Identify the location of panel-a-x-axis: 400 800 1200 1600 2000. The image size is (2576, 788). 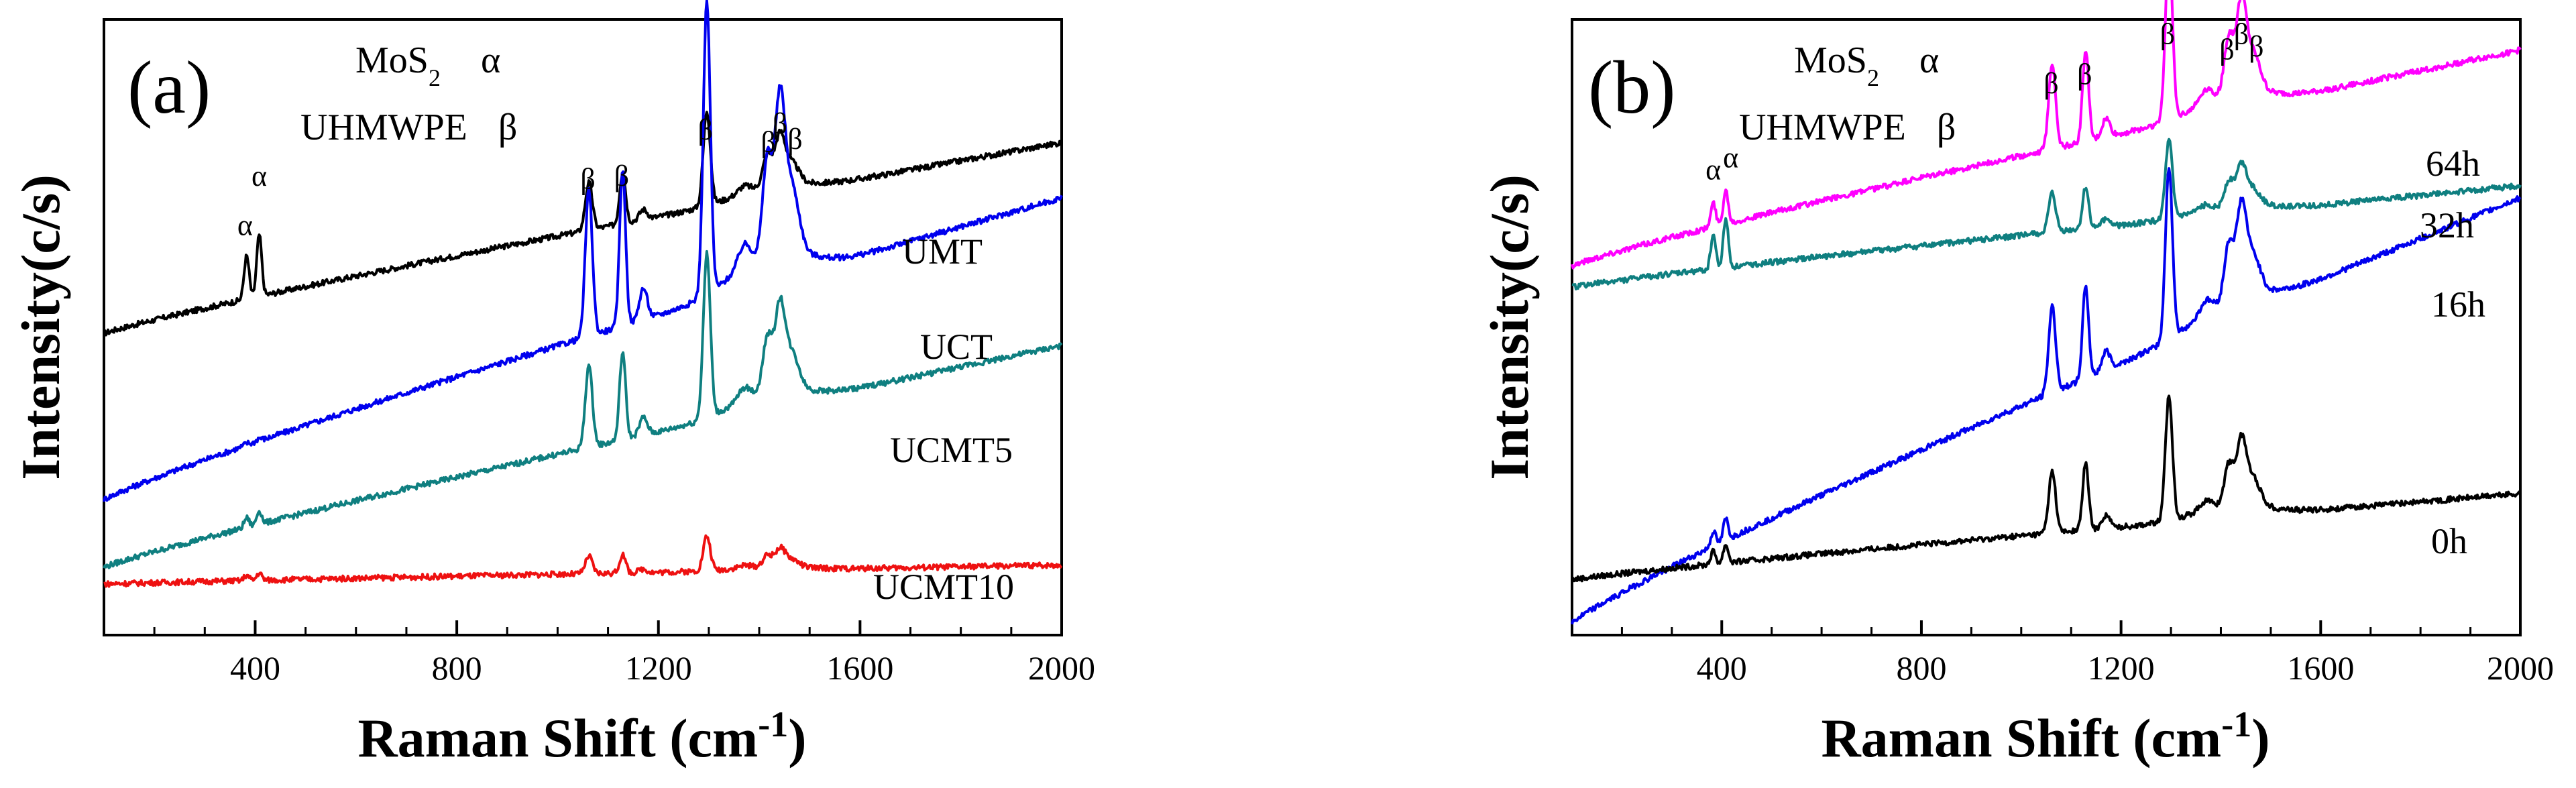
(624, 653).